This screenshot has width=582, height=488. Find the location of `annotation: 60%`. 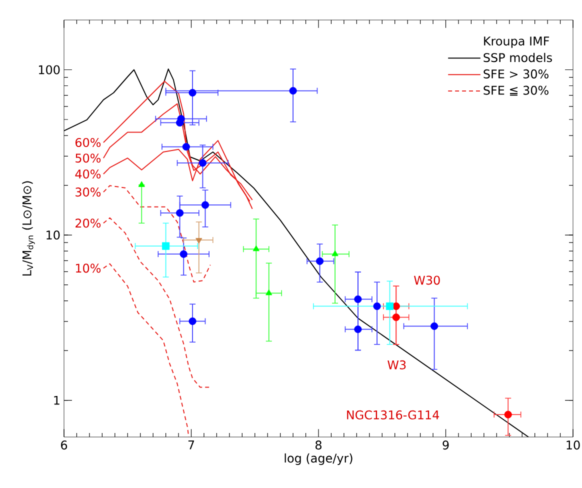

annotation: 60% is located at coordinates (88, 143).